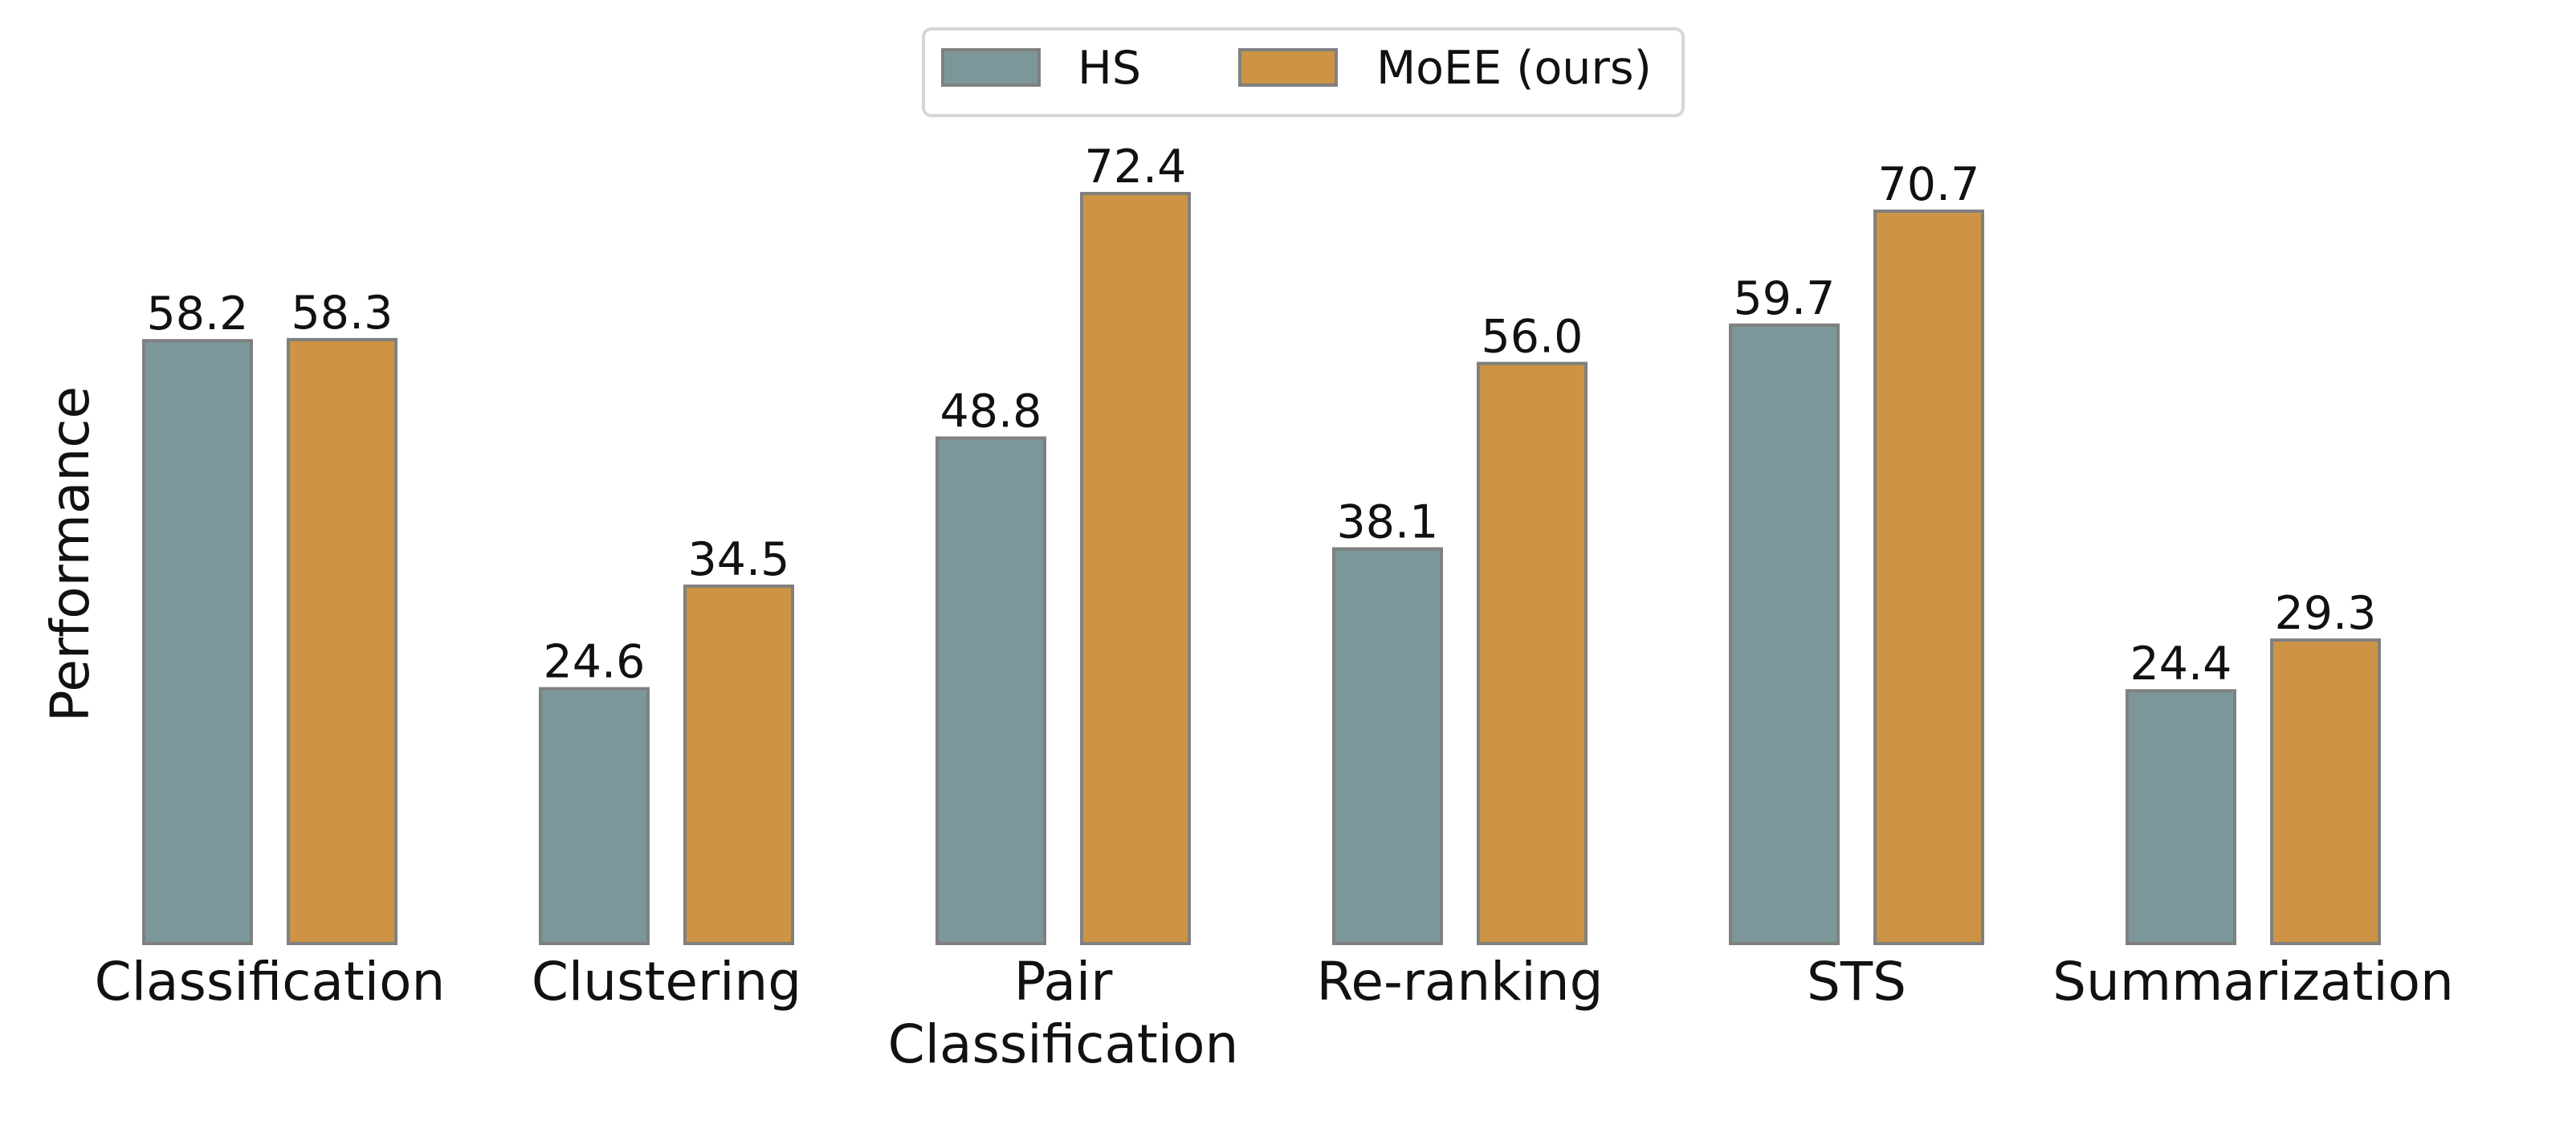 This screenshot has width=2576, height=1121. Describe the element at coordinates (1109, 68) in the screenshot. I see `legend-label: HS` at that location.